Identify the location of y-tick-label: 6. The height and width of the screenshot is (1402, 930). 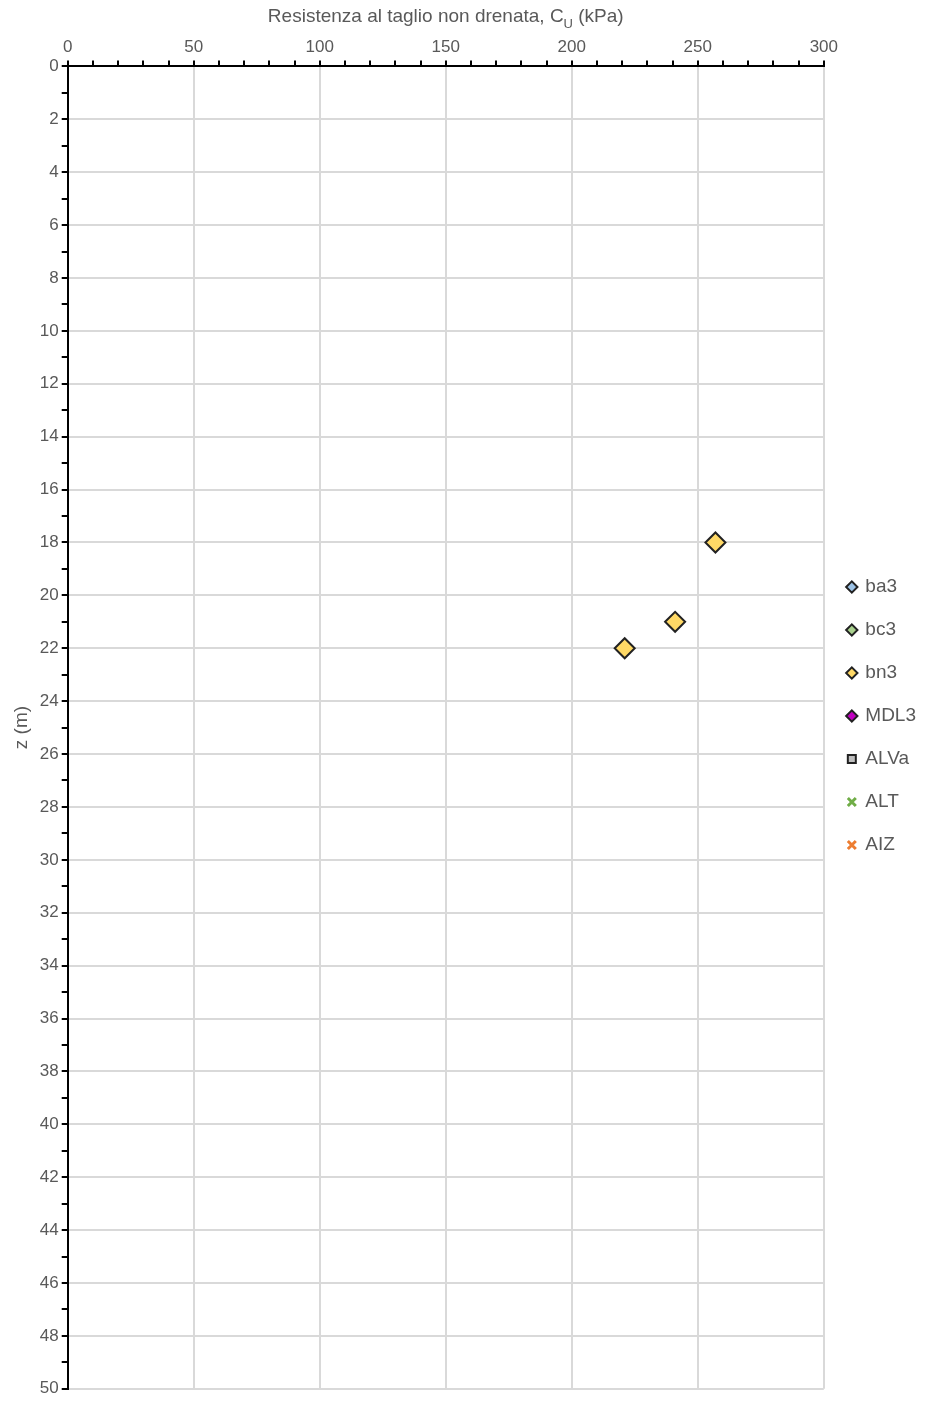
(54, 224).